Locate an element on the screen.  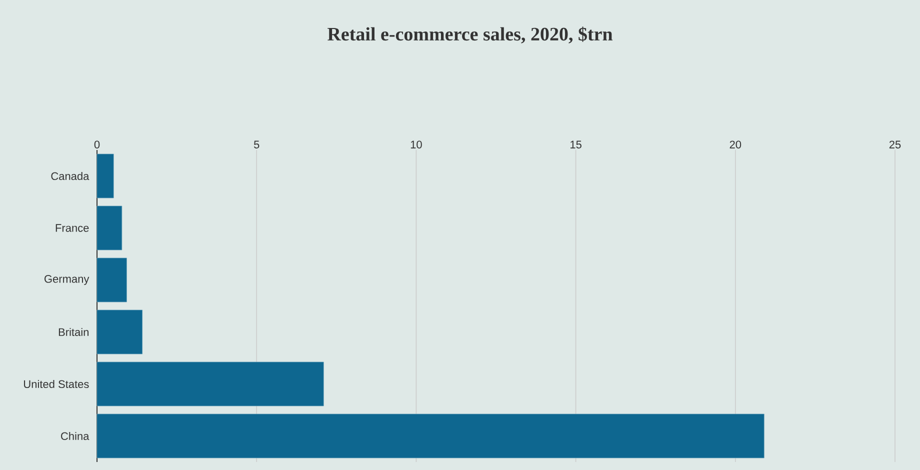
chart-title: Retail e-commerce sales, 2020, $trn is located at coordinates (470, 35).